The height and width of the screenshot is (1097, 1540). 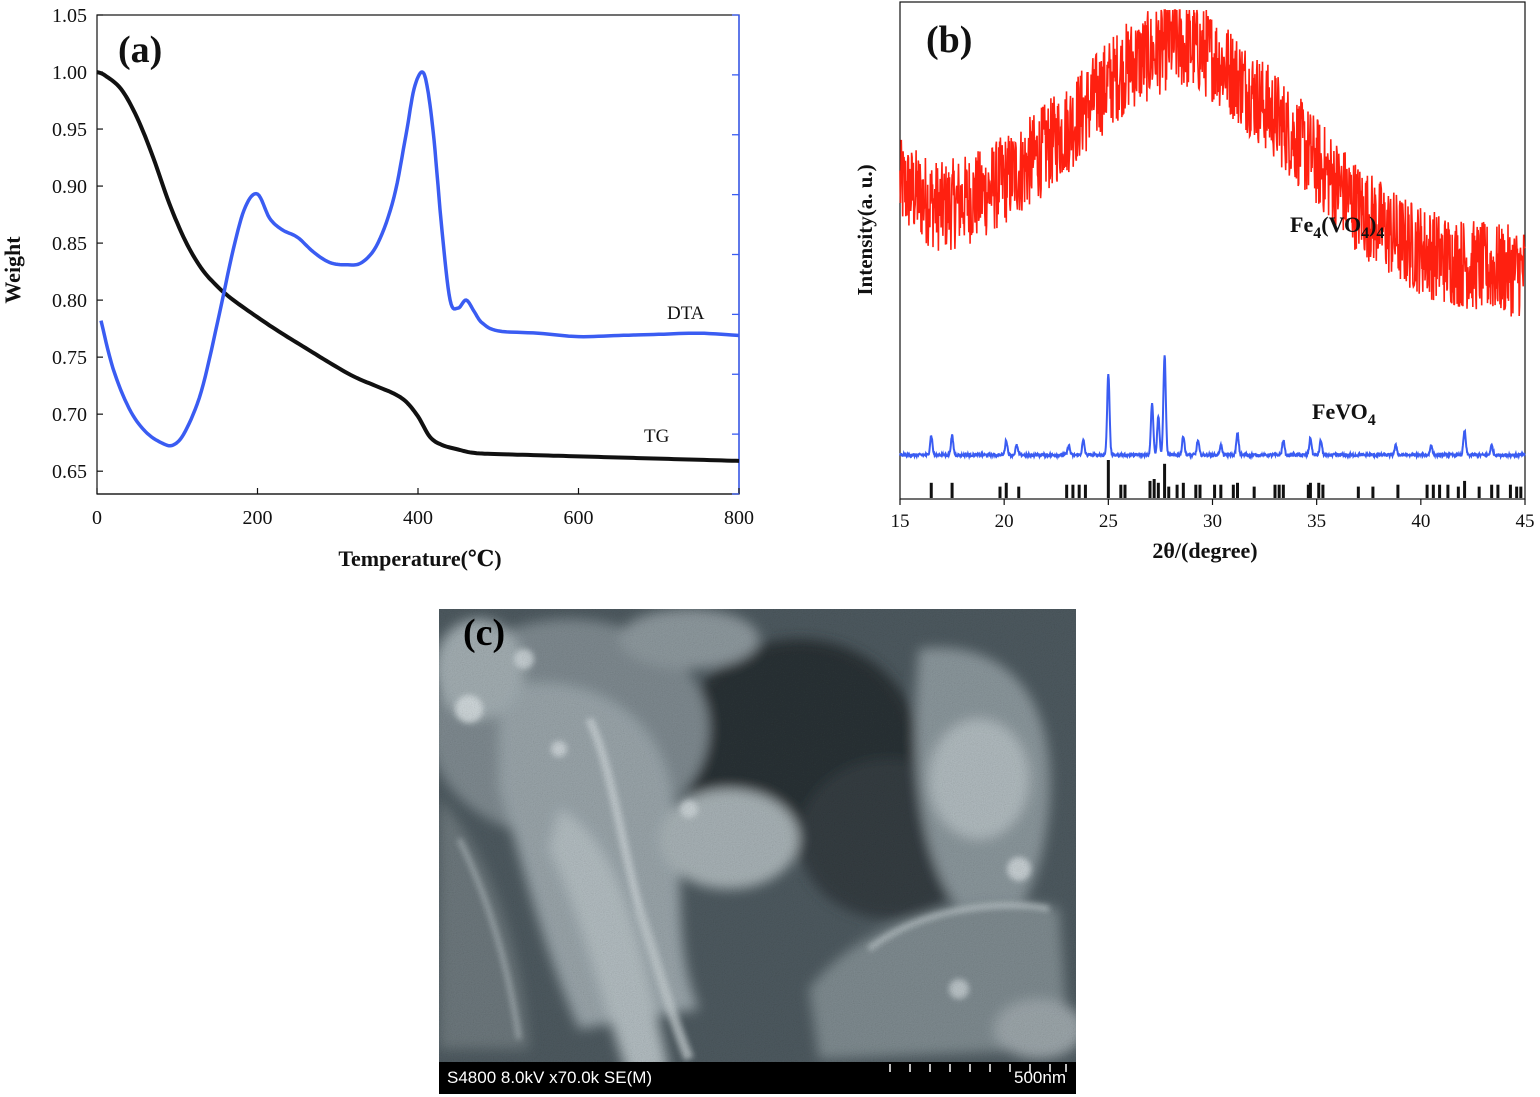 I want to click on annotation-dta: DTA, so click(x=686, y=313).